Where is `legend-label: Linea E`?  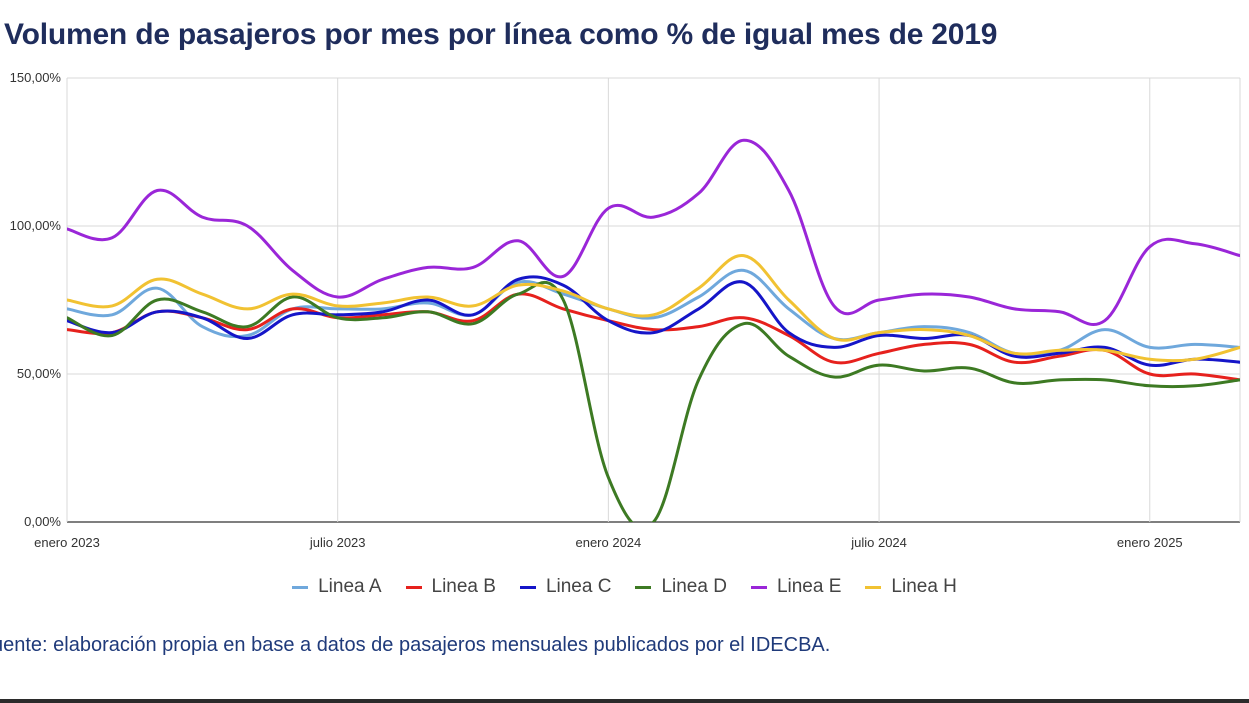
legend-label: Linea E is located at coordinates (809, 586).